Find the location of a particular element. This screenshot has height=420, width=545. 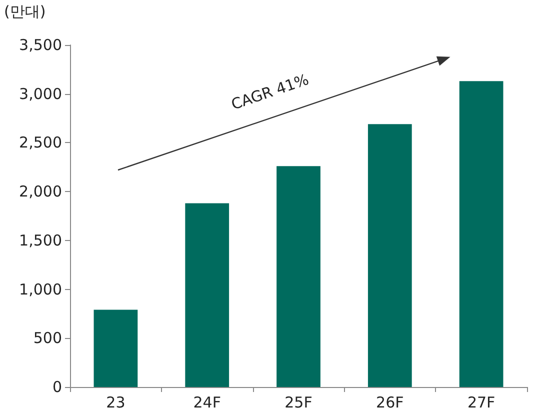

x-tick-label: 26F is located at coordinates (390, 403).